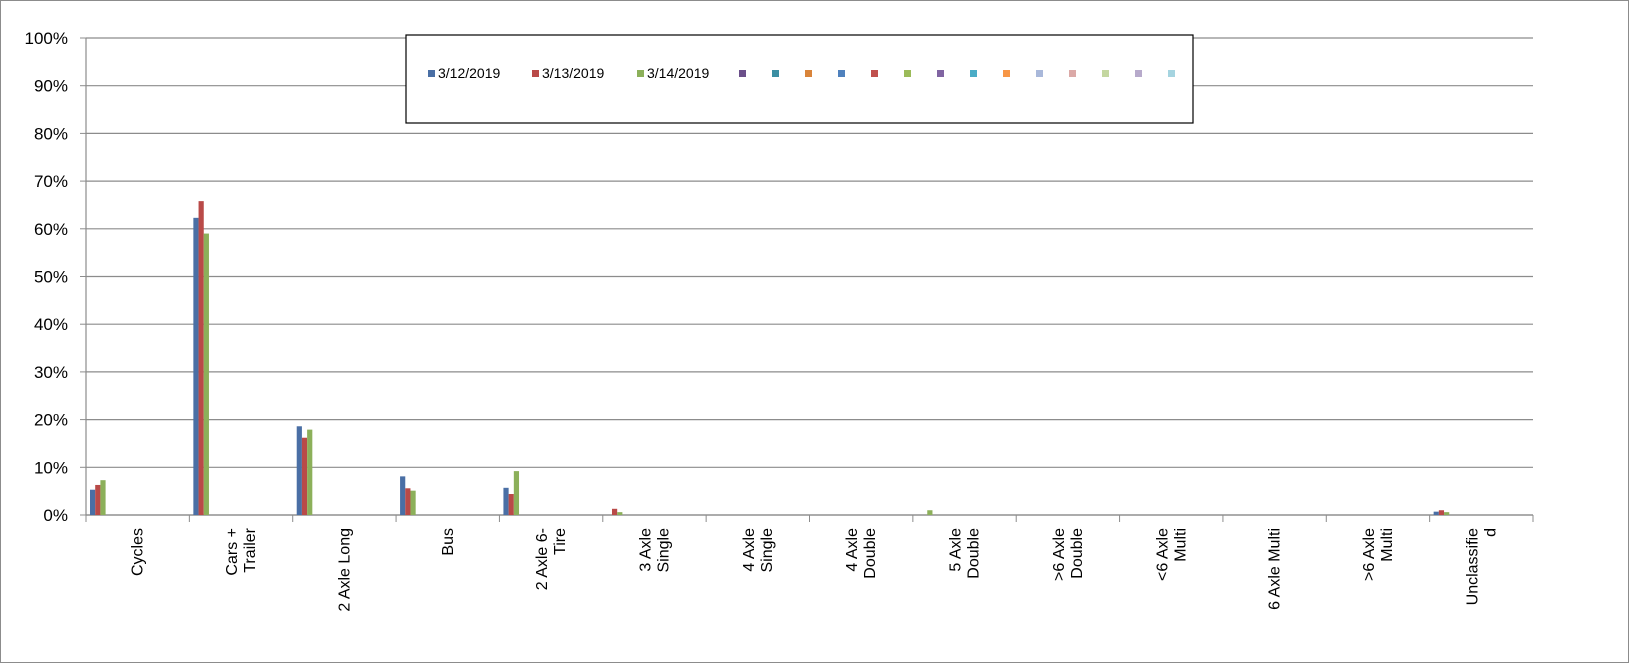 This screenshot has height=663, width=1629. I want to click on legend-label: 3/12/2019, so click(469, 73).